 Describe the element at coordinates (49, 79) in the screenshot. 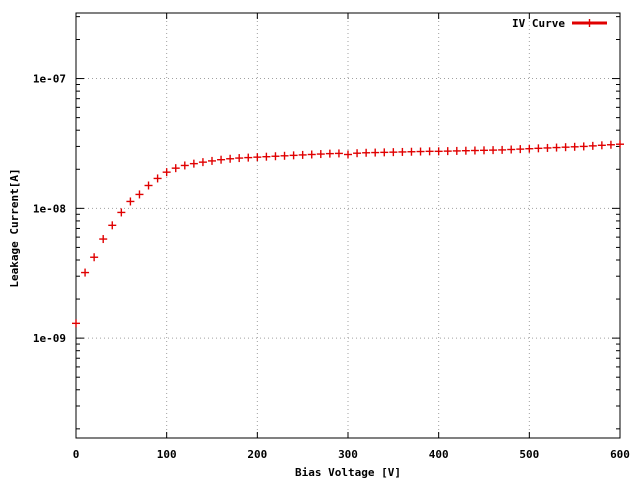

I see `y-tick-label: 1e-07` at that location.